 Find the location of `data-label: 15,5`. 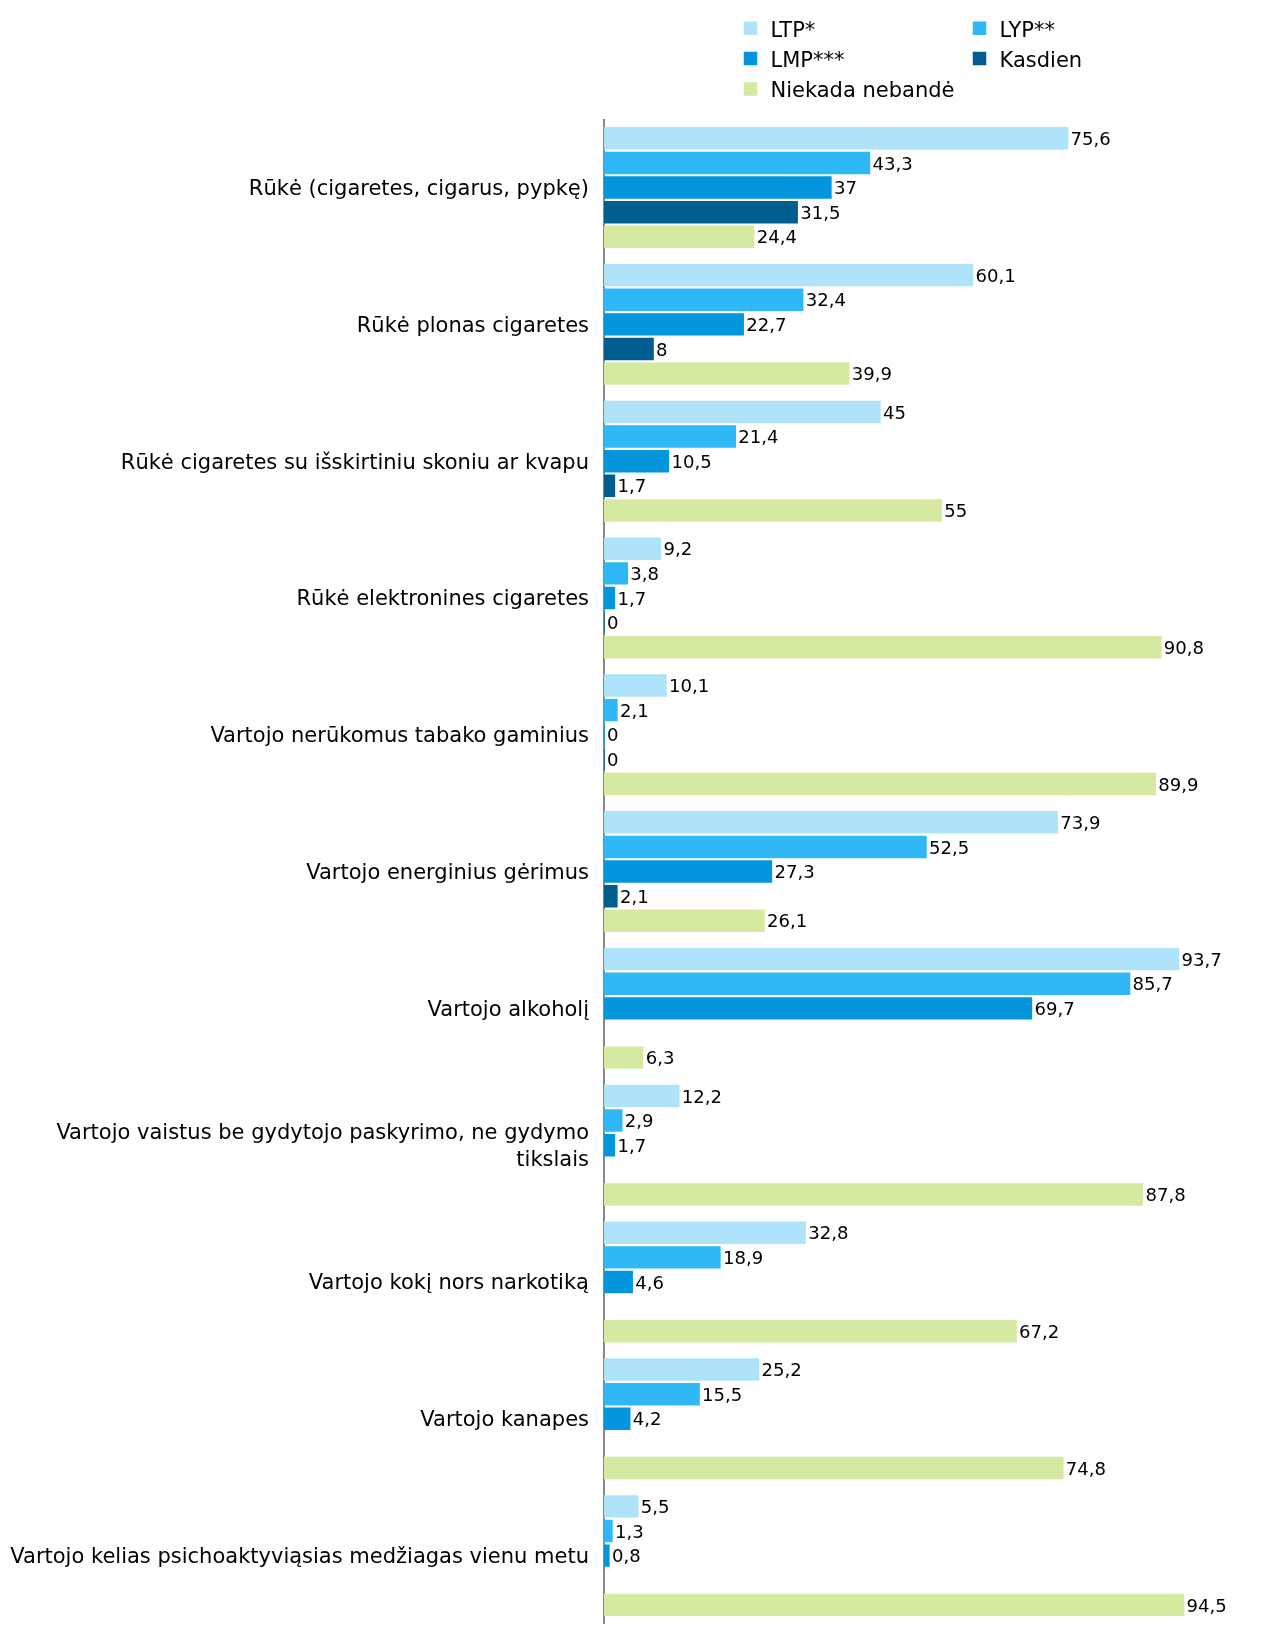

data-label: 15,5 is located at coordinates (722, 1394).